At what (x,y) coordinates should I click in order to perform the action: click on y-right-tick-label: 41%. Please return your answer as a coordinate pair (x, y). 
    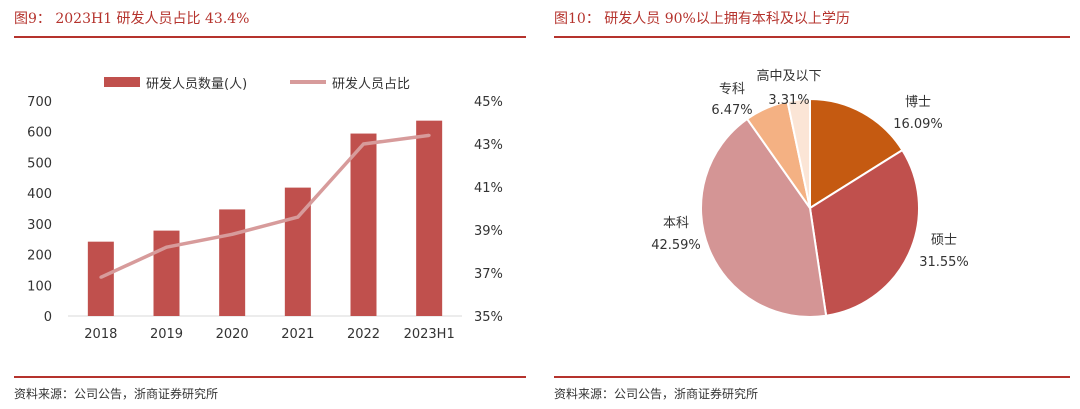
    Looking at the image, I should click on (488, 188).